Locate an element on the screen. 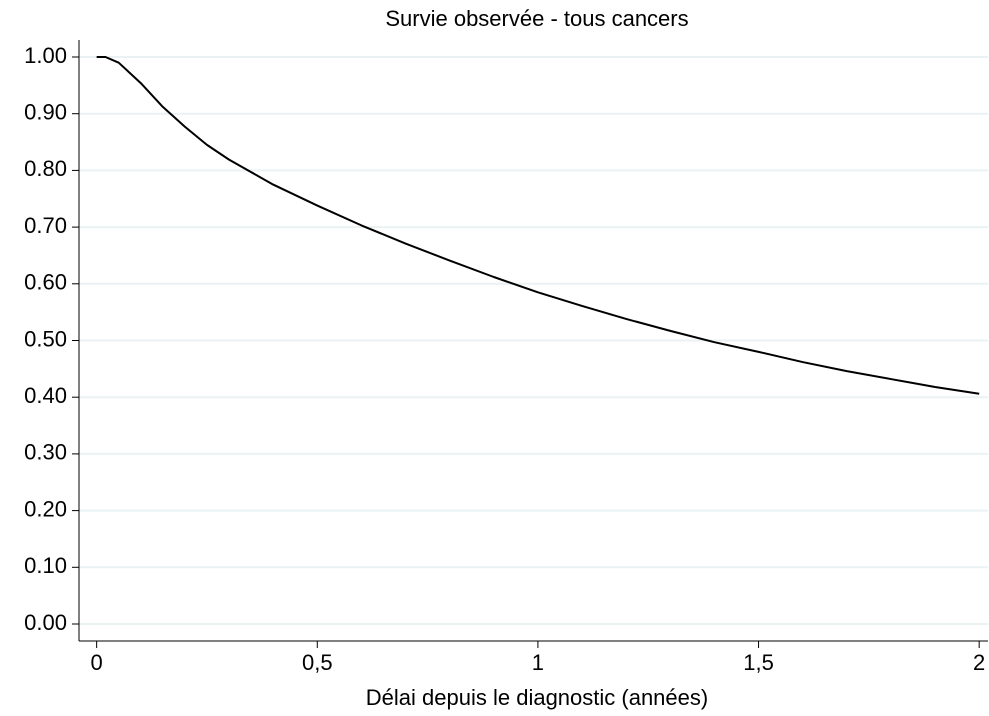  x-tick-label: 0 is located at coordinates (97, 662).